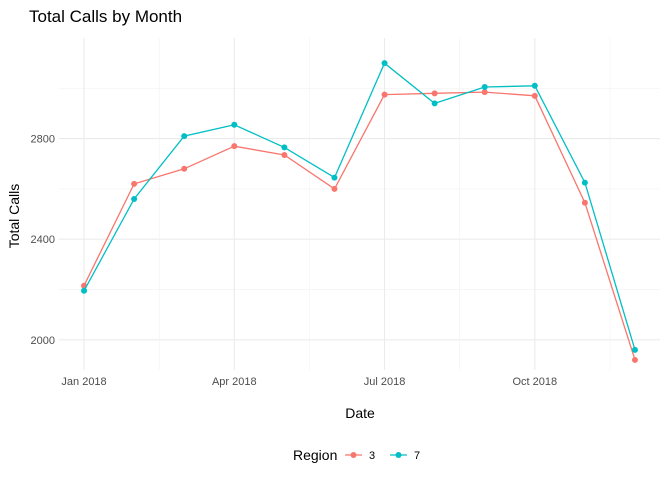 This screenshot has width=672, height=480. I want to click on x-tick-label: Jul 2018, so click(385, 382).